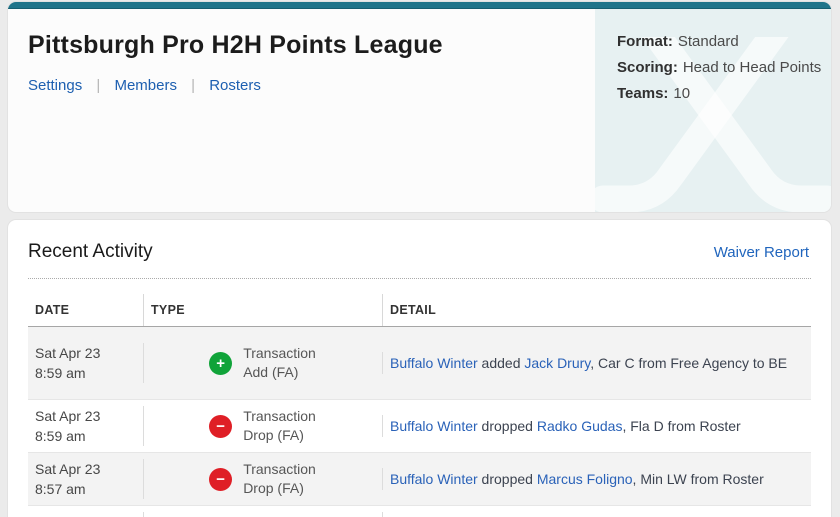  Describe the element at coordinates (262, 310) in the screenshot. I see `column-header-type: TYPE` at that location.